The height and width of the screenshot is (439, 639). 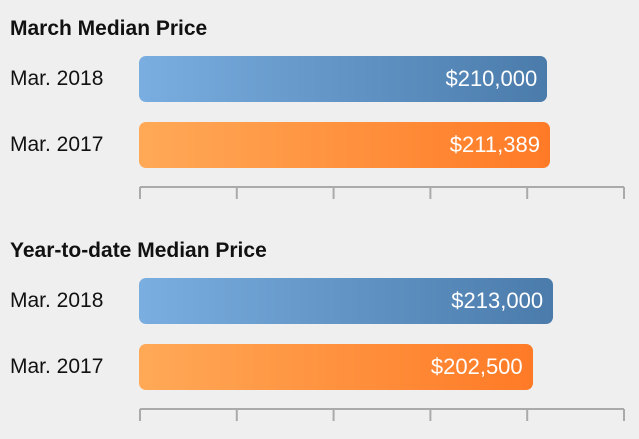 I want to click on chart-title: March Median Price, so click(x=109, y=28).